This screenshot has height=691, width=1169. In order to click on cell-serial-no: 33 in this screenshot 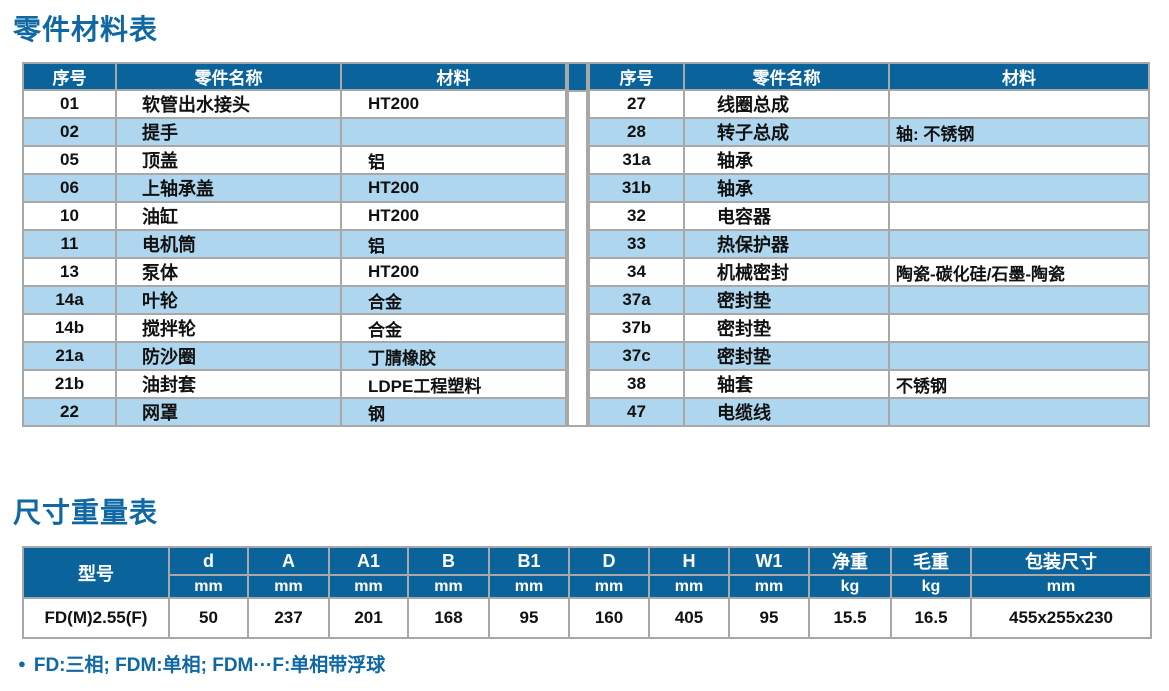, I will do `click(636, 244)`.